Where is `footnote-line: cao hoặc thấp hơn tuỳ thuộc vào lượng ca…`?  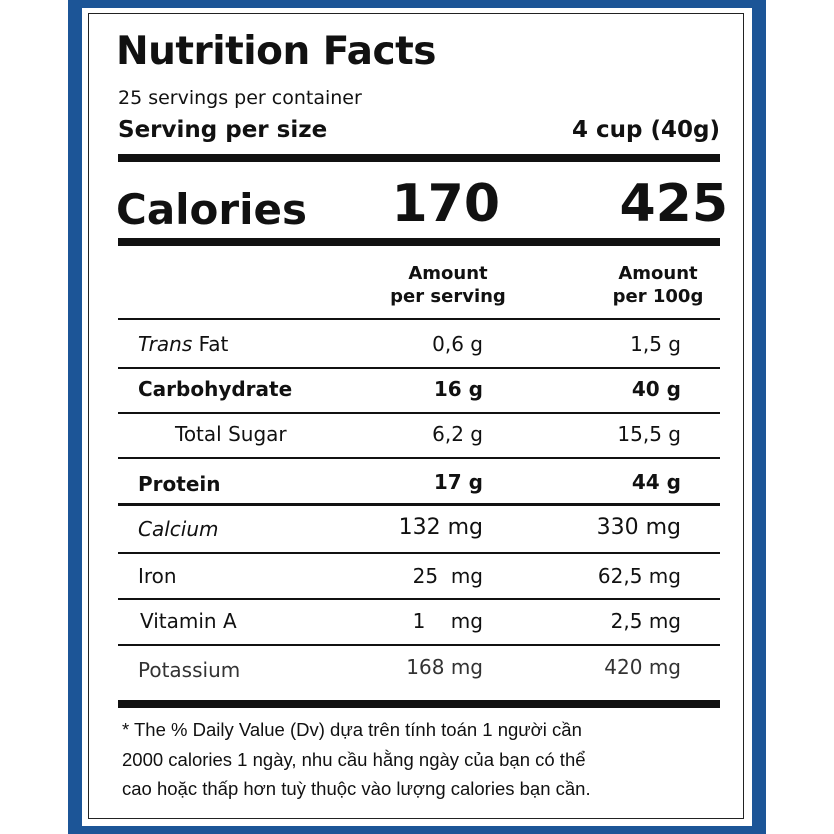 footnote-line: cao hoặc thấp hơn tuỳ thuộc vào lượng ca… is located at coordinates (356, 788).